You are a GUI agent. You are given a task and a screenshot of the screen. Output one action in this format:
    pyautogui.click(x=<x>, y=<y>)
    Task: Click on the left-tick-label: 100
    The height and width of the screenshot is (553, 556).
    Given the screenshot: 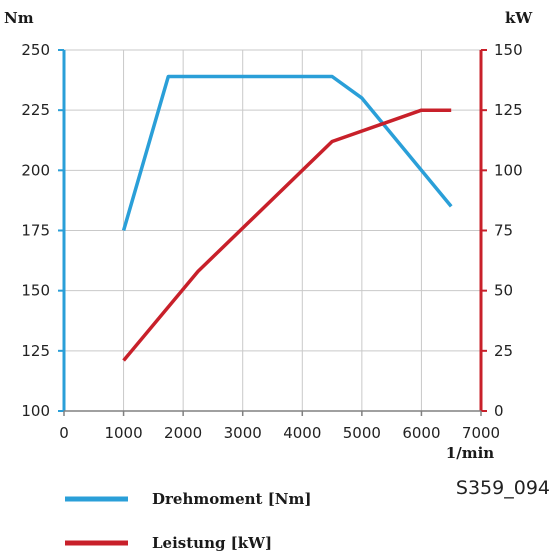 What is the action you would take?
    pyautogui.click(x=35, y=411)
    